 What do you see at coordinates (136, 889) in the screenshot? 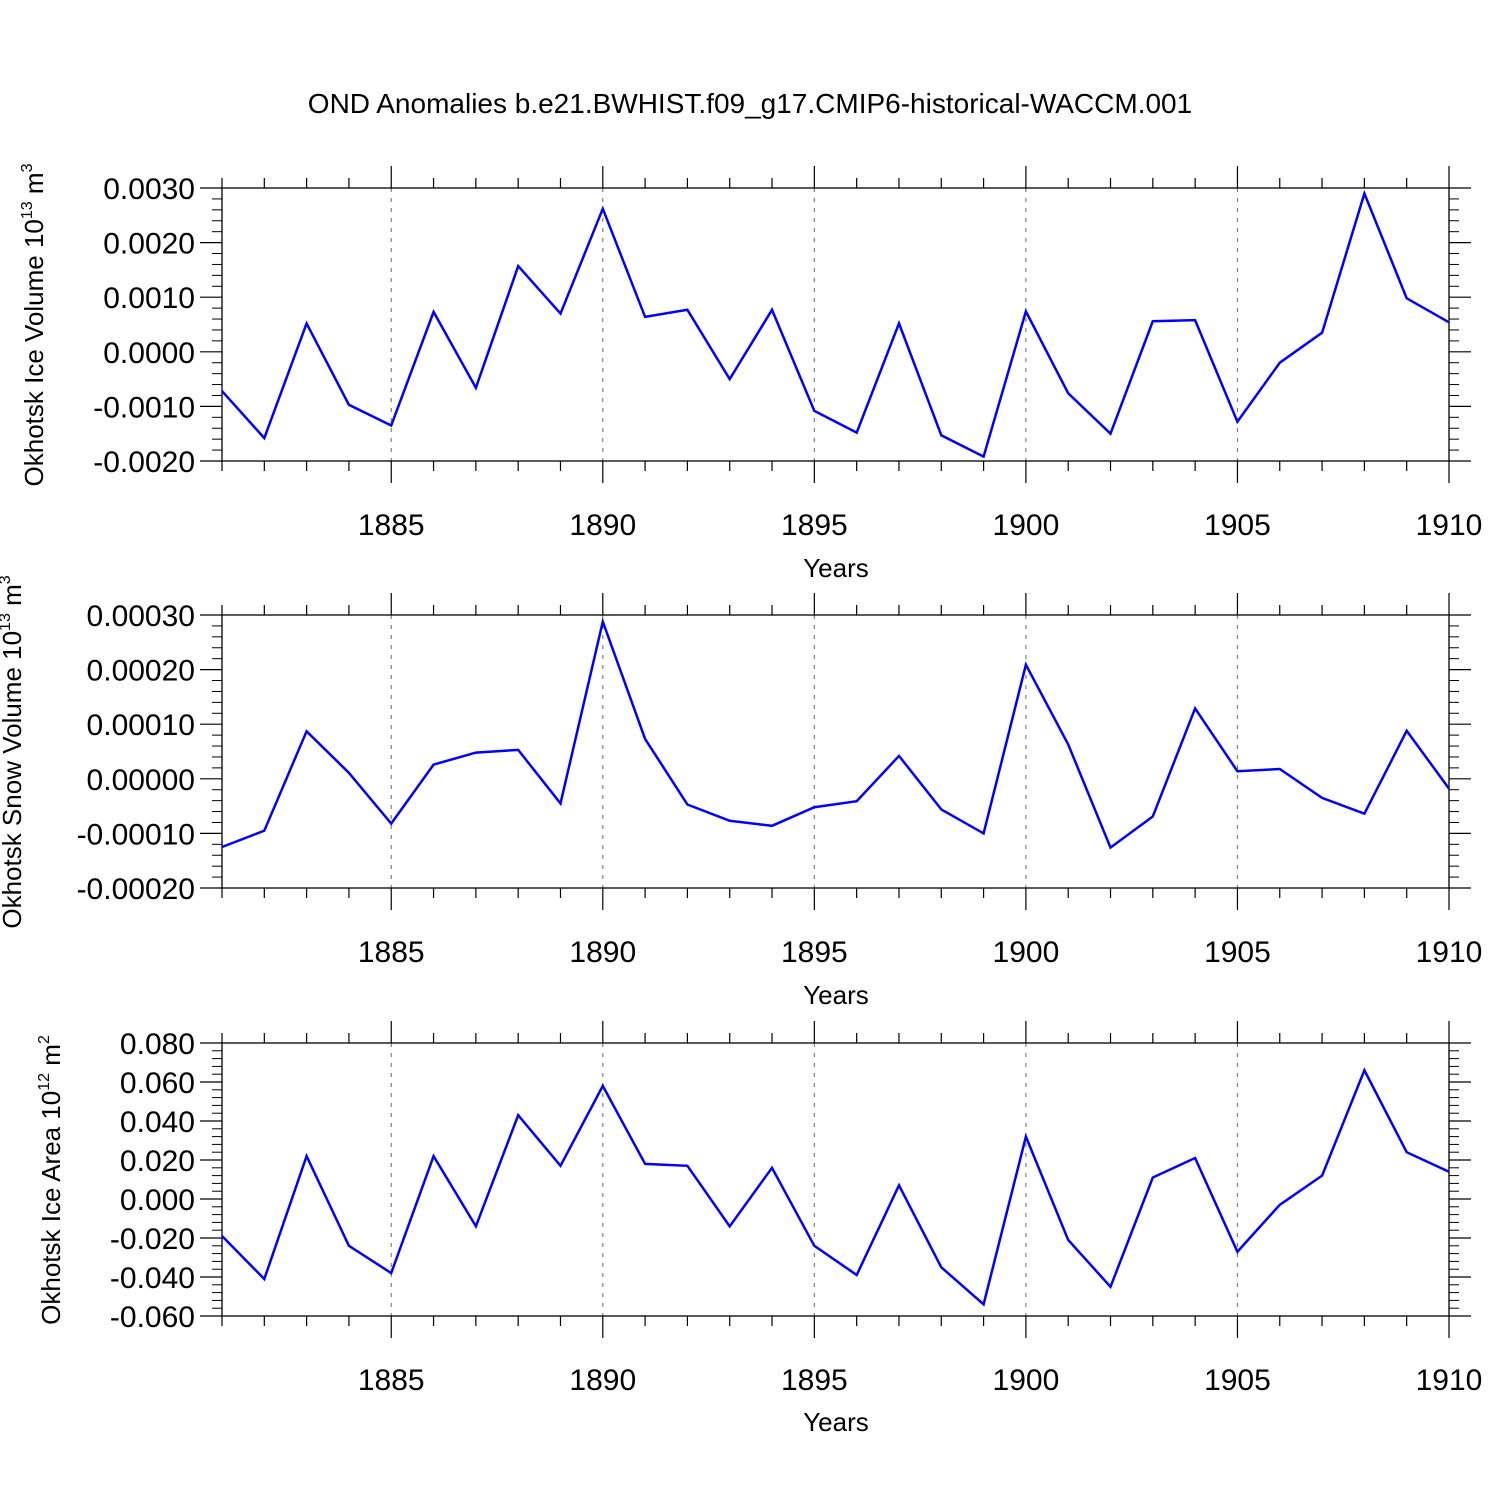
I see `snow-volume-ytick-label-0: -0.00020` at bounding box center [136, 889].